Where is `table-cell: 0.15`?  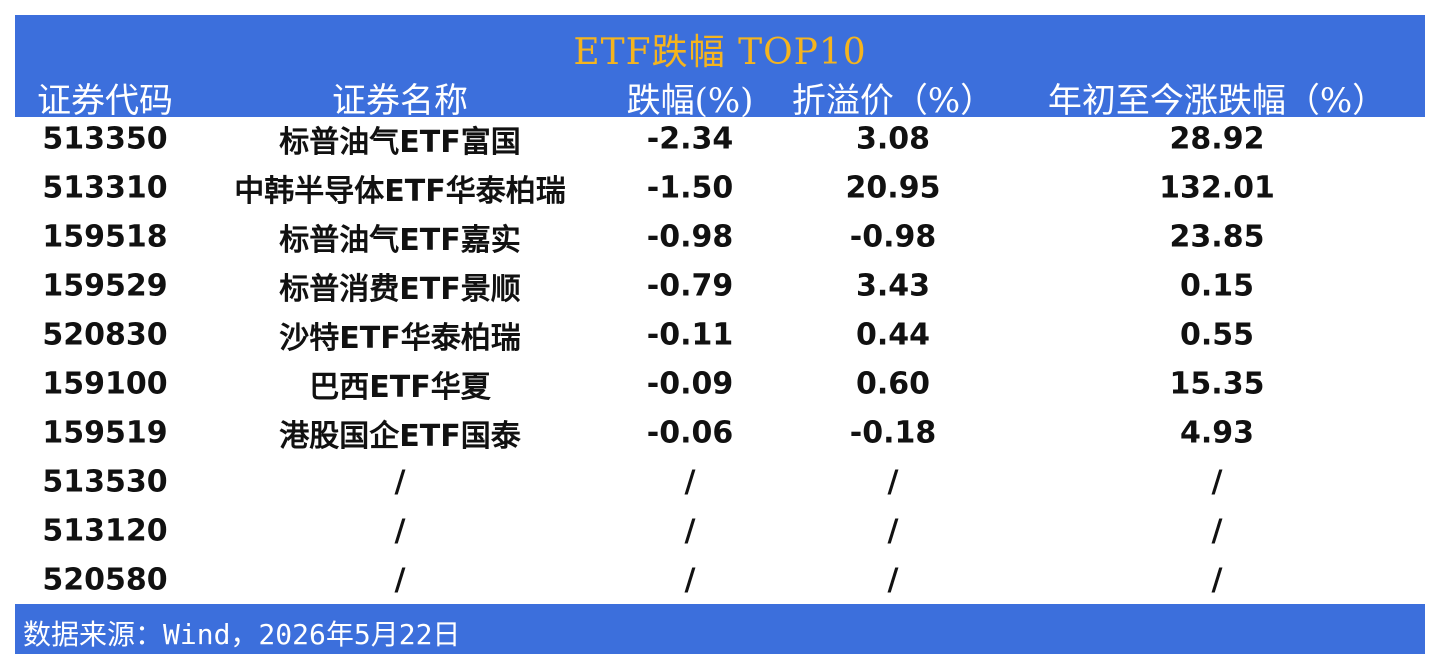 table-cell: 0.15 is located at coordinates (1217, 286).